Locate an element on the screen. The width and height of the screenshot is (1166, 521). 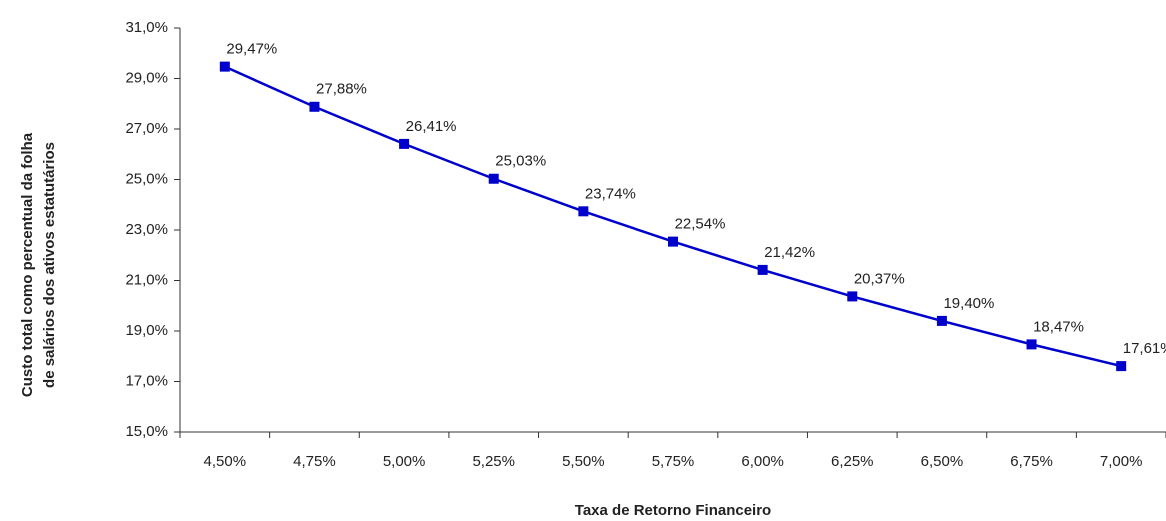
data-label: 17,61% is located at coordinates (1144, 348).